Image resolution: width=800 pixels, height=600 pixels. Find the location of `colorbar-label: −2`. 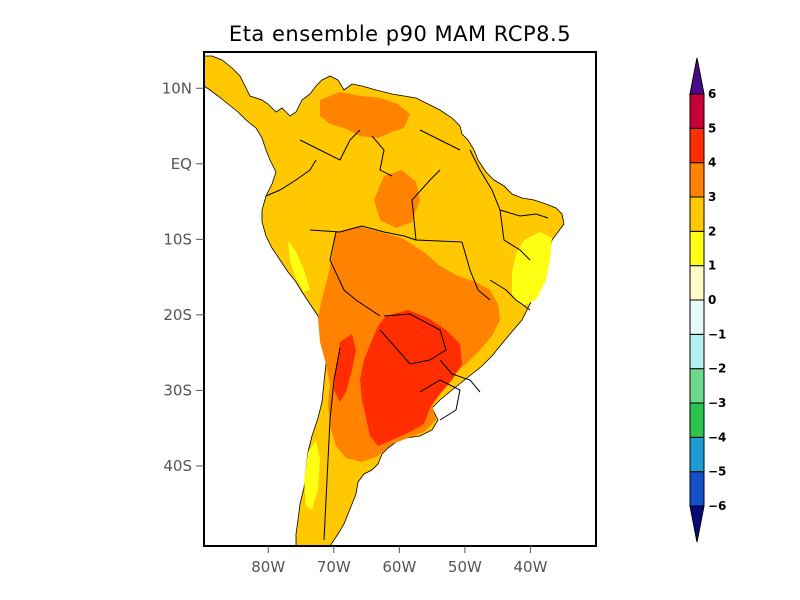

colorbar-label: −2 is located at coordinates (717, 369).